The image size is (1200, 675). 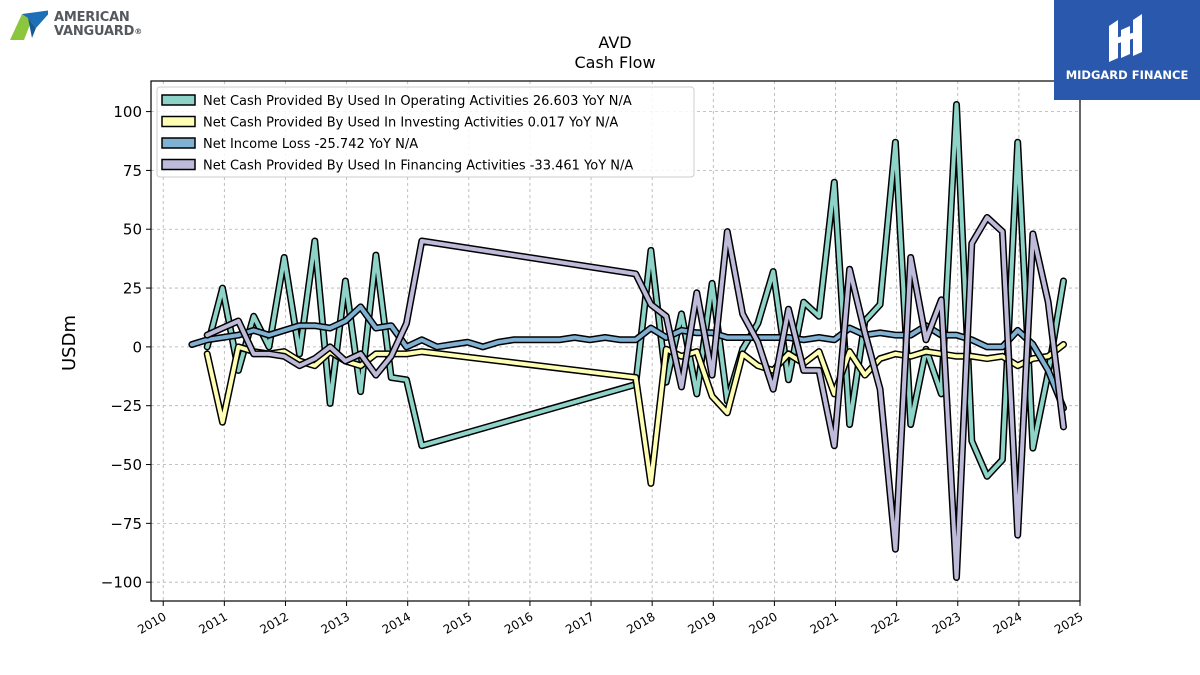 What do you see at coordinates (127, 112) in the screenshot?
I see `y-tick-label: 100` at bounding box center [127, 112].